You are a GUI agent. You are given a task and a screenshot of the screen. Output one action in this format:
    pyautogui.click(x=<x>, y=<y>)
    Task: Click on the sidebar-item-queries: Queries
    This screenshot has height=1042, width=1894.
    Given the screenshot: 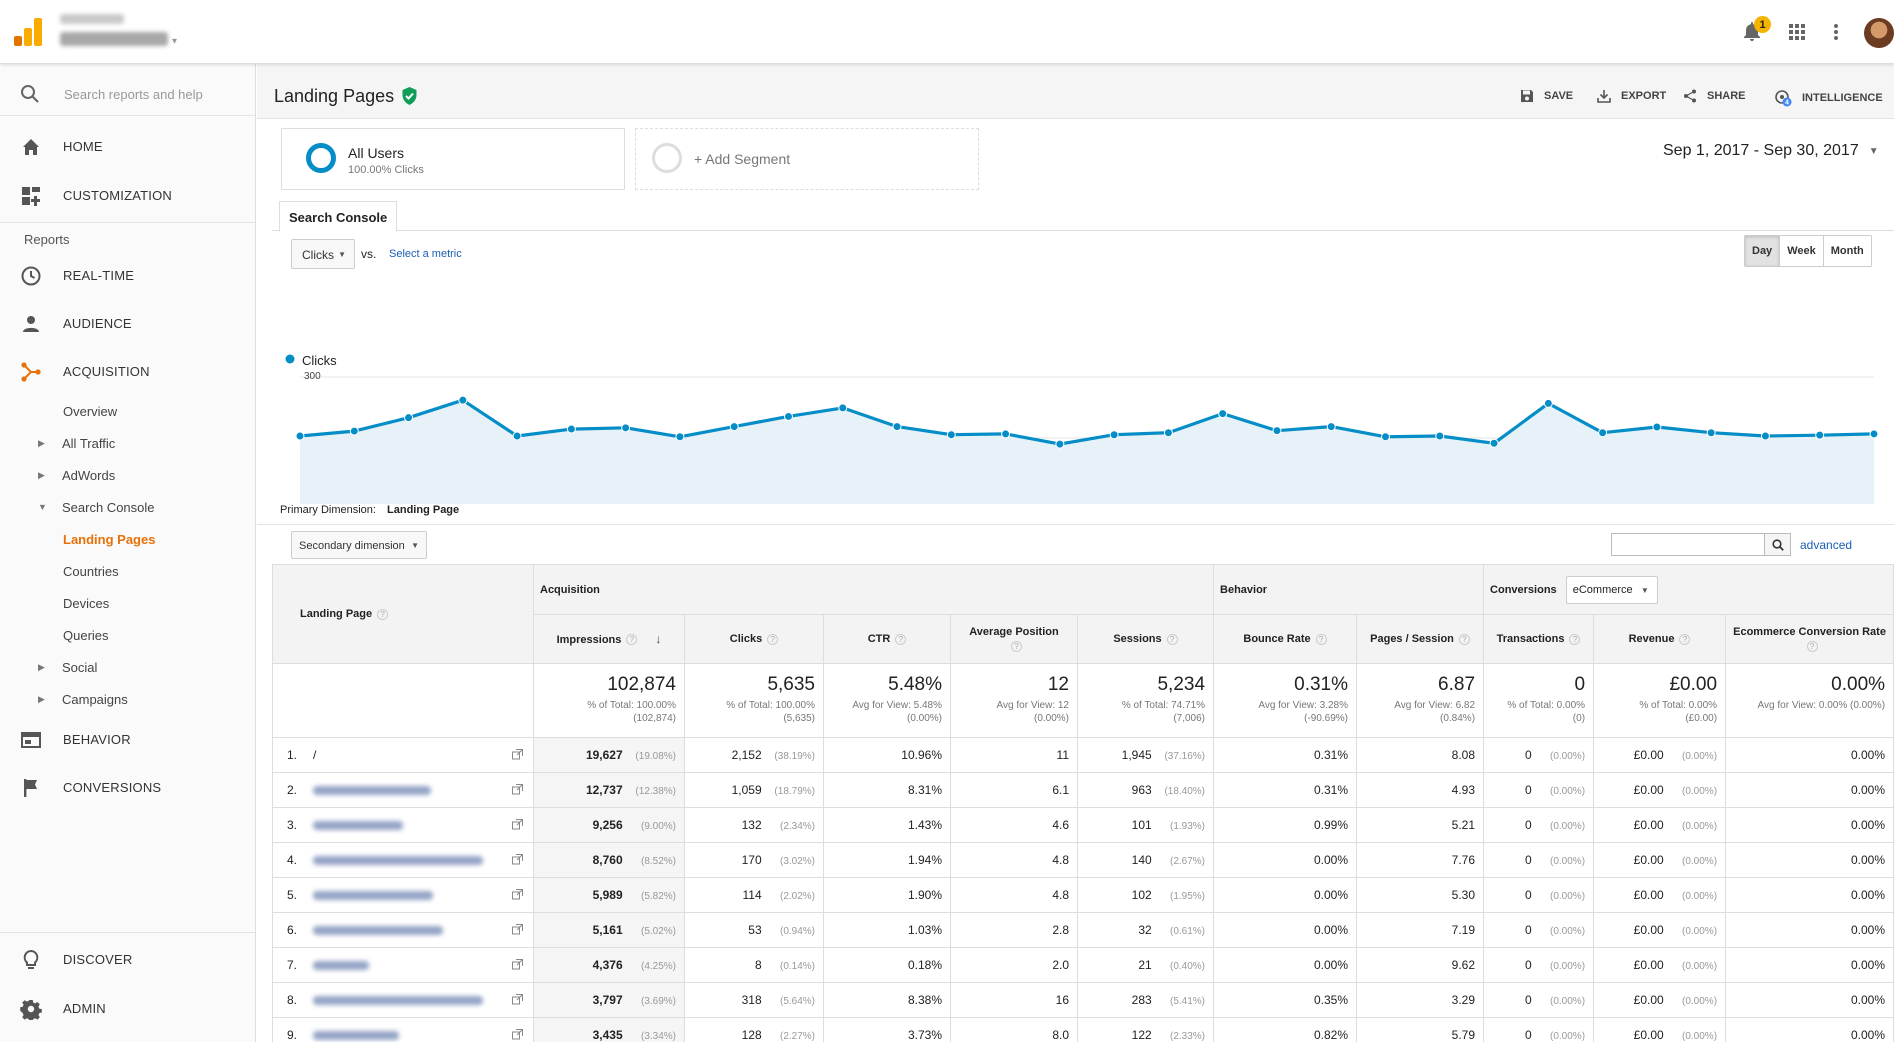 What is the action you would take?
    pyautogui.click(x=86, y=635)
    